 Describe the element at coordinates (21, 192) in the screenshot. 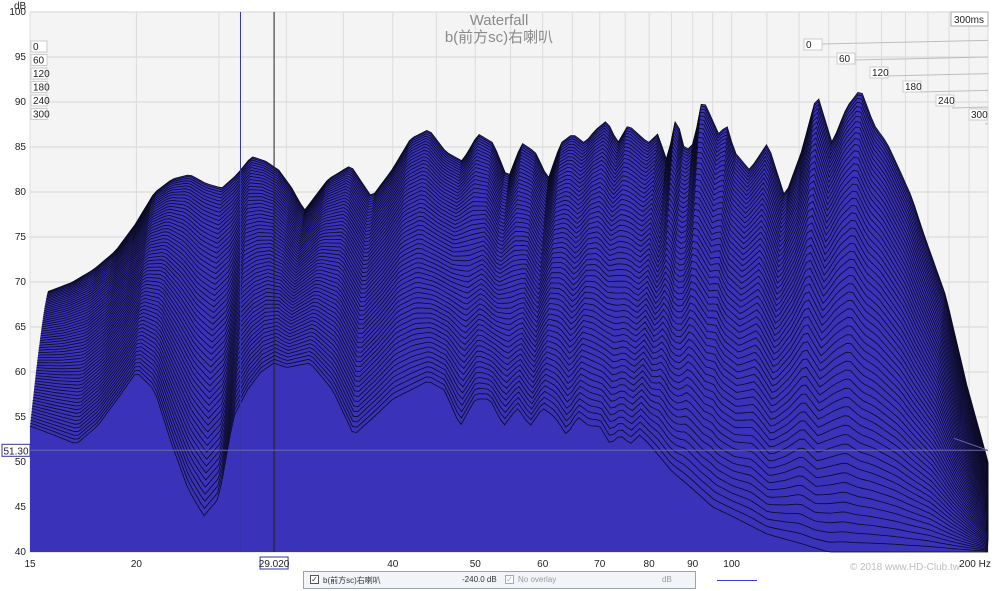

I see `y-tick-label: 80` at that location.